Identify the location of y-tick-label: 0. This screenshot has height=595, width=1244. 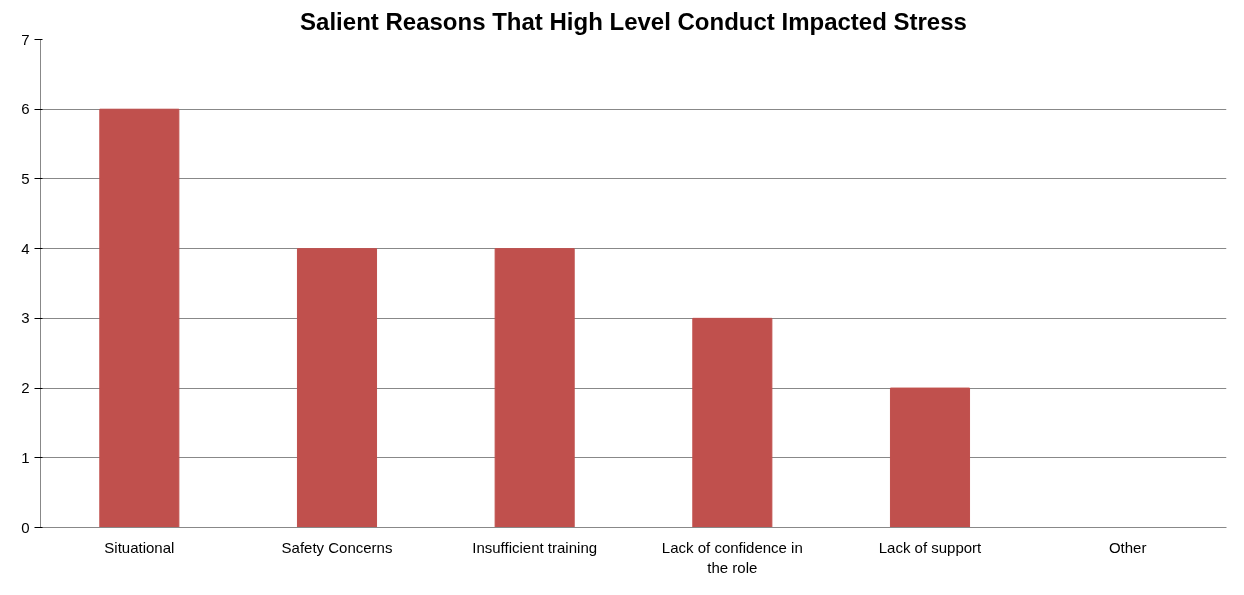
(25, 527).